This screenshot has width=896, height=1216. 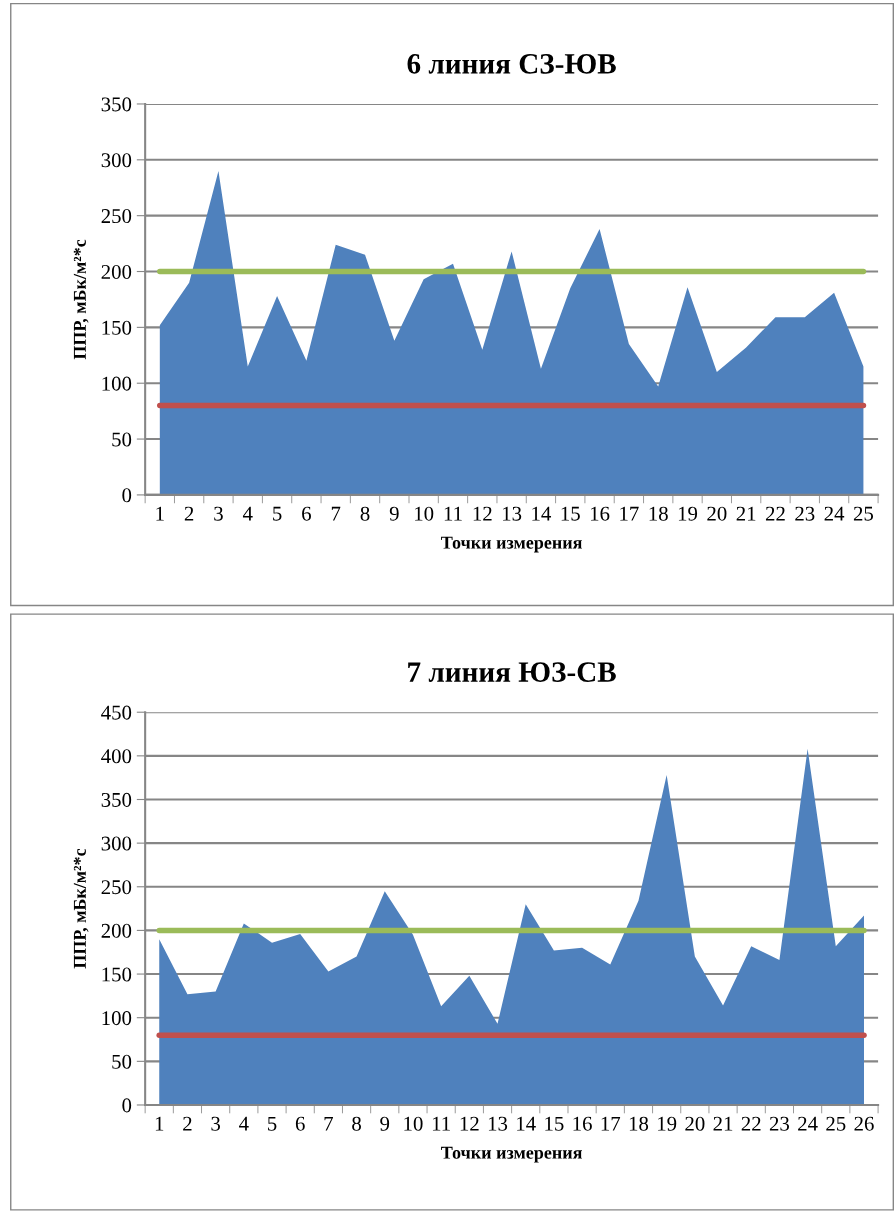 What do you see at coordinates (116, 756) in the screenshot?
I see `y-tick-label: 400` at bounding box center [116, 756].